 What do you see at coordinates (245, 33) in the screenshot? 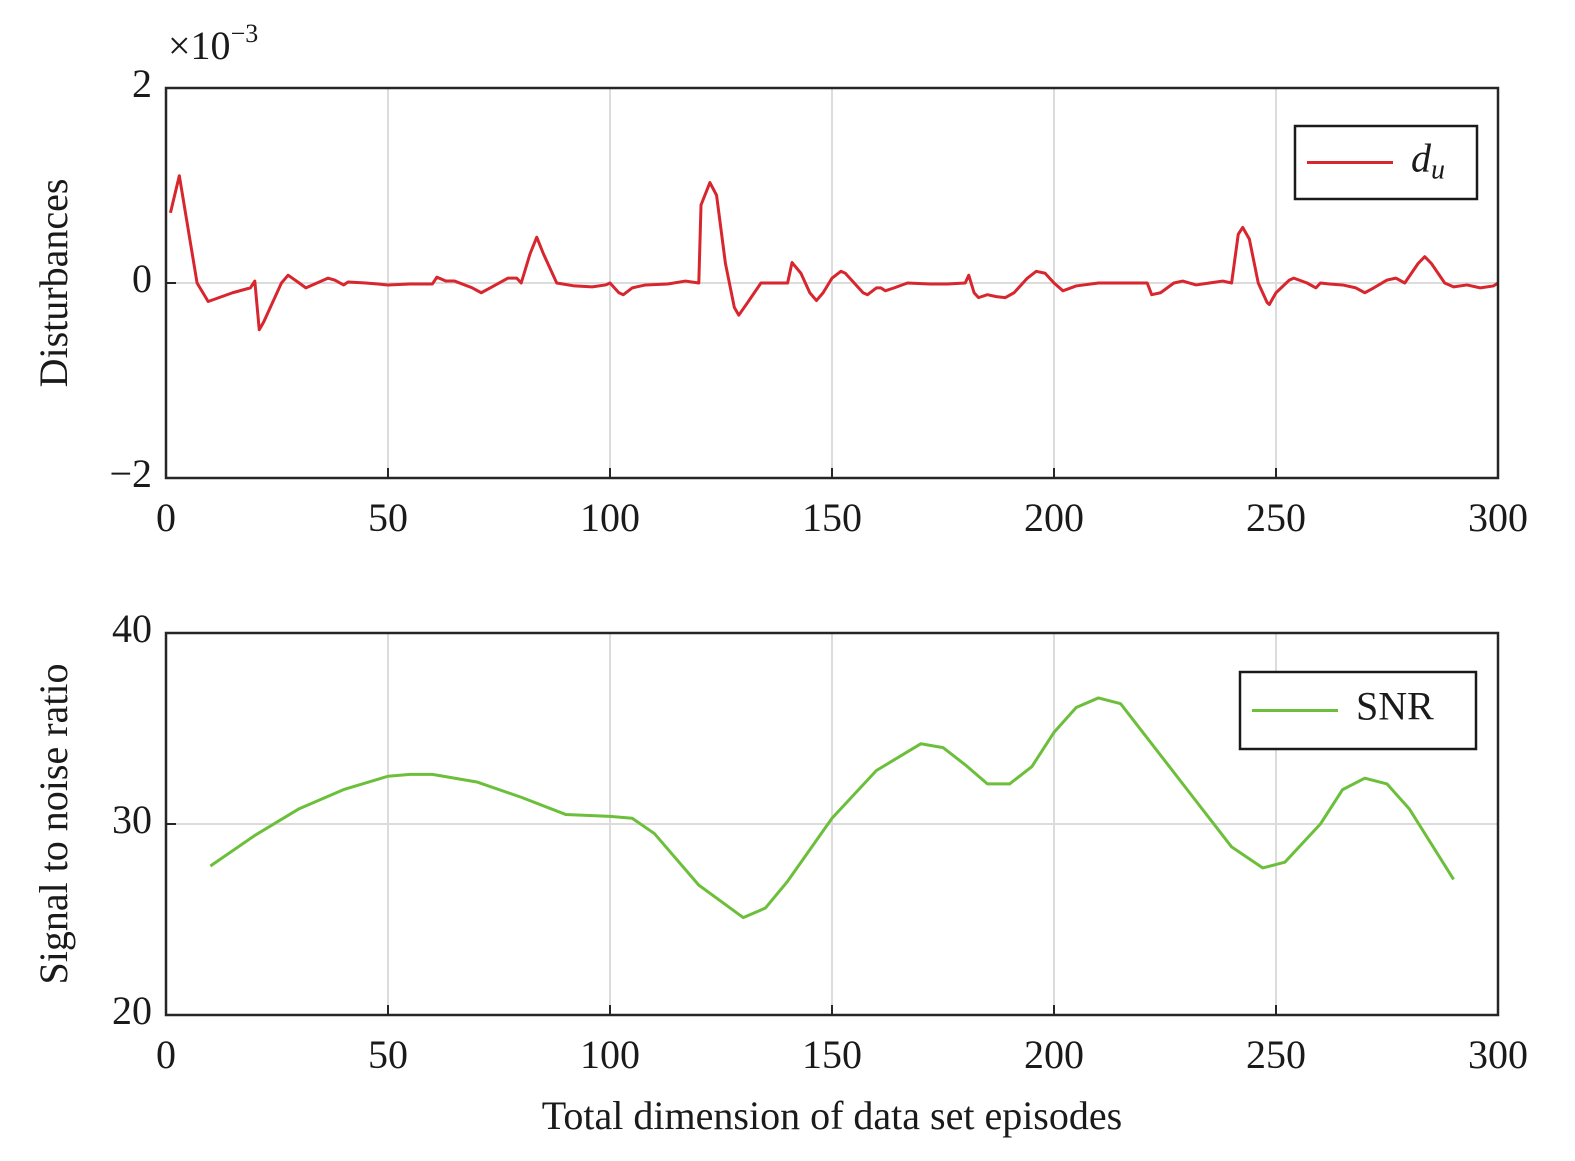
I see `multiplier-exponent: −3` at bounding box center [245, 33].